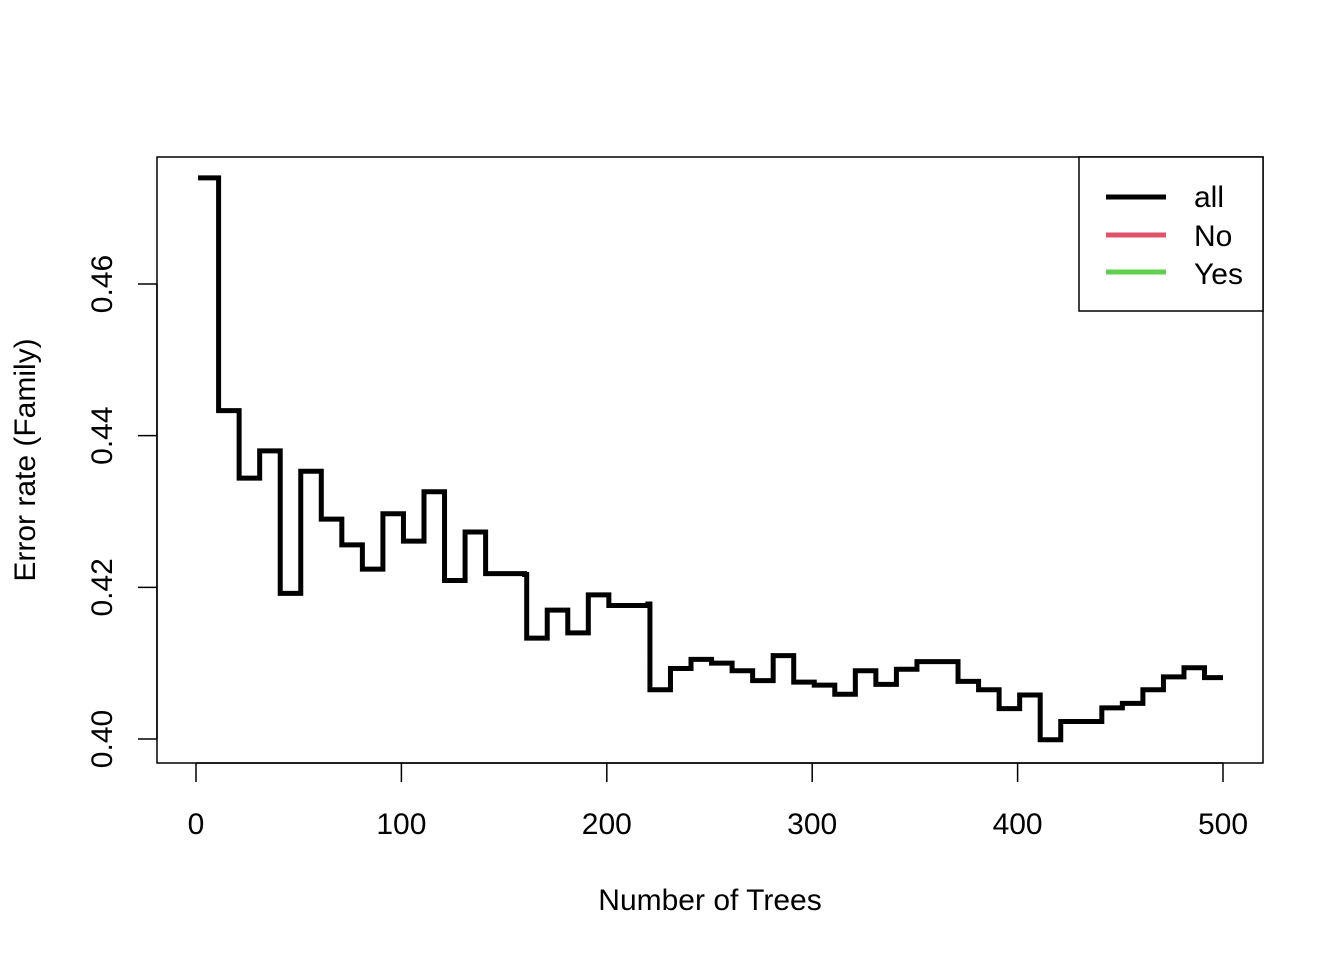  What do you see at coordinates (102, 435) in the screenshot?
I see `y-tick-label: 0.44` at bounding box center [102, 435].